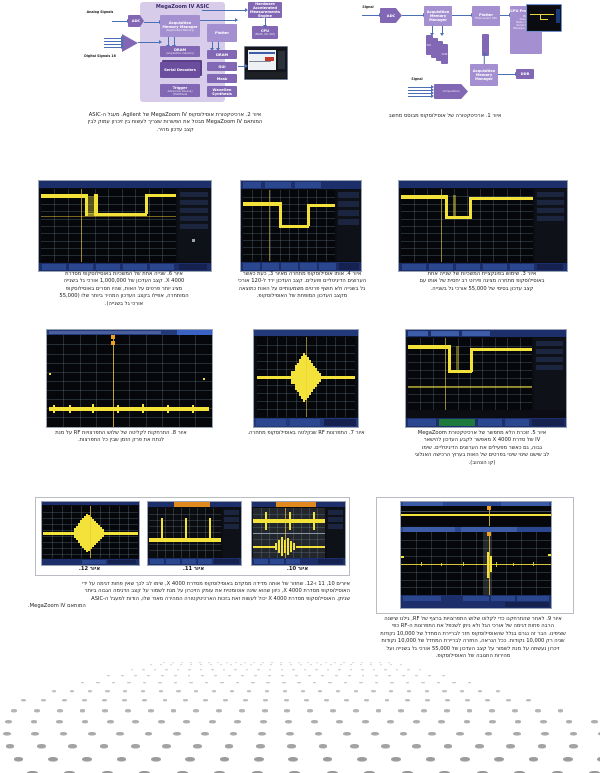 The width and height of the screenshot is (600, 773). Describe the element at coordinates (222, 54) in the screenshot. I see `dram-right-block: DRAM` at that location.